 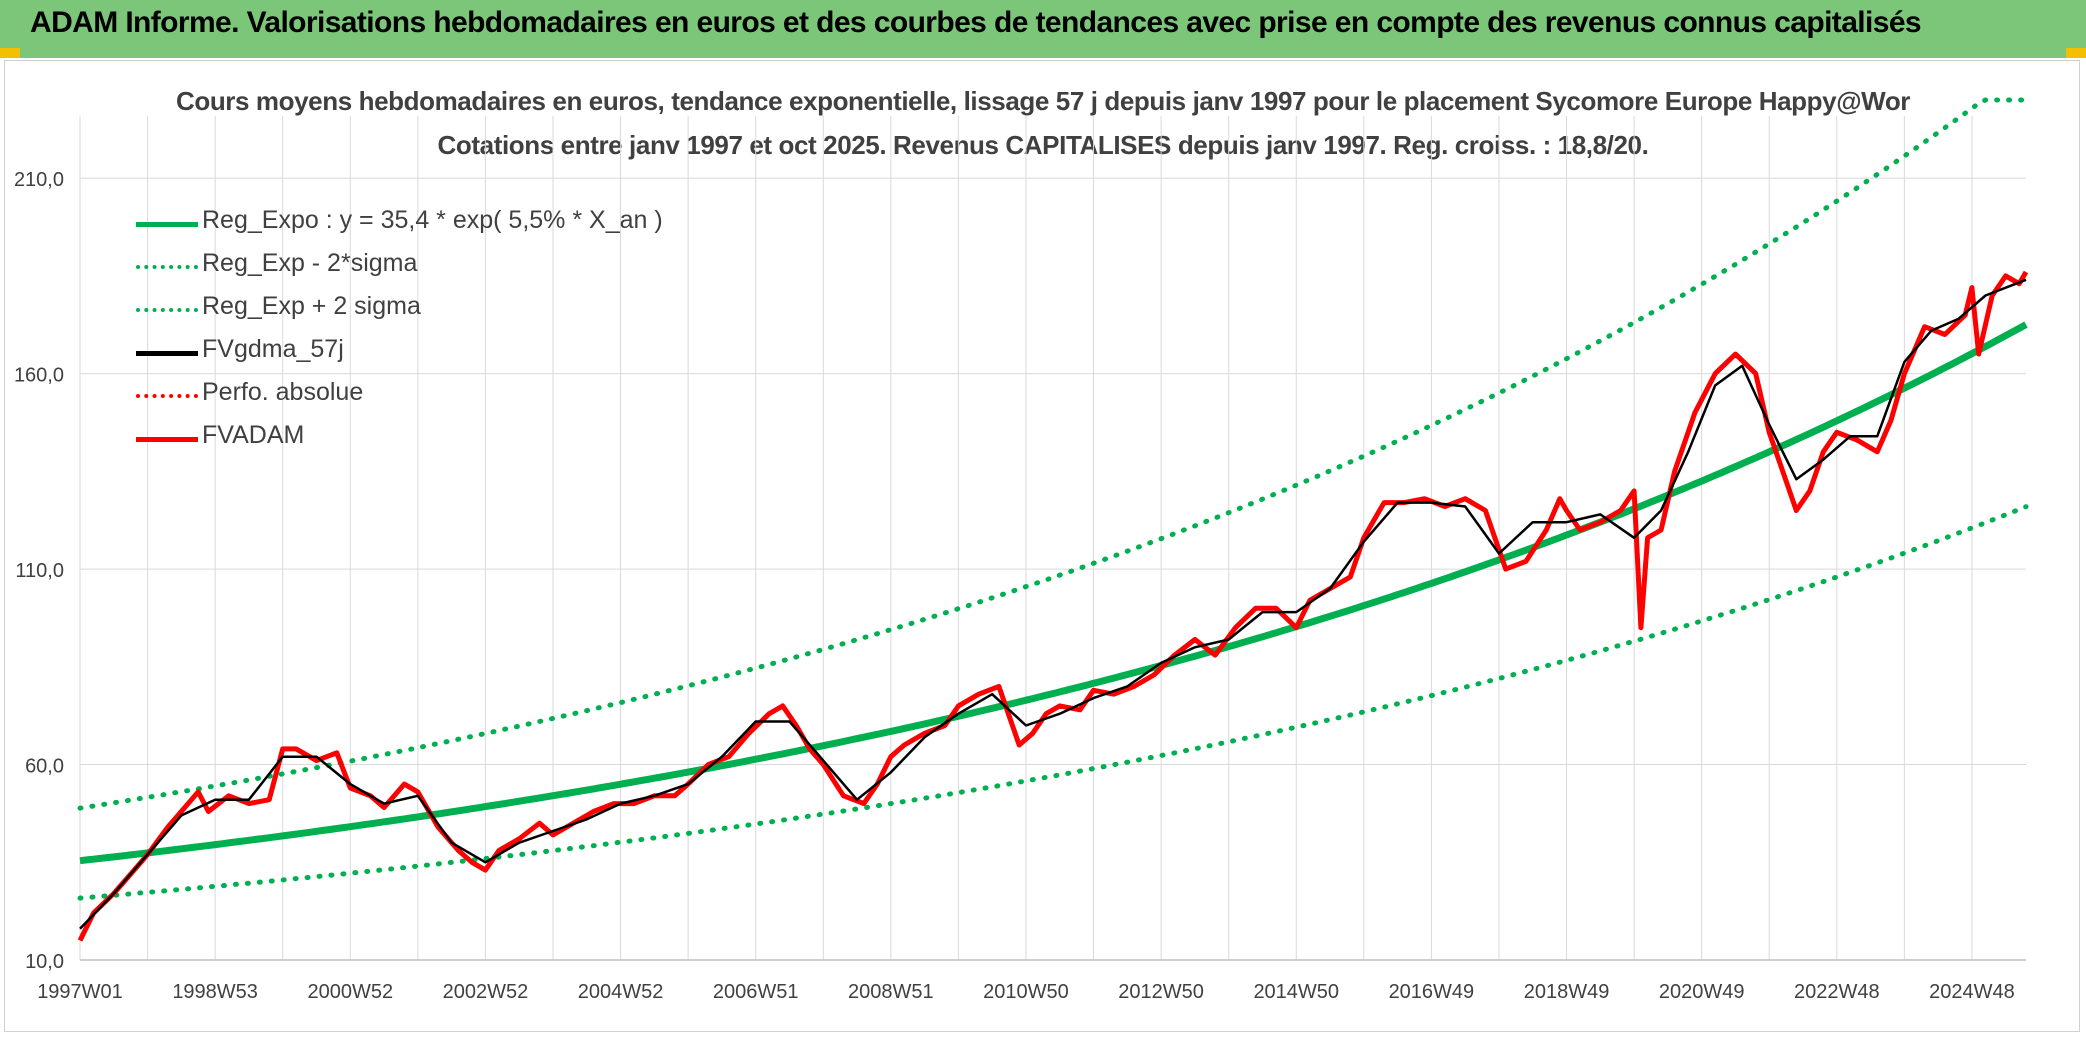 I want to click on legend-label-reg-exp-plus: Reg_Exp + 2 sigma, so click(x=311, y=306).